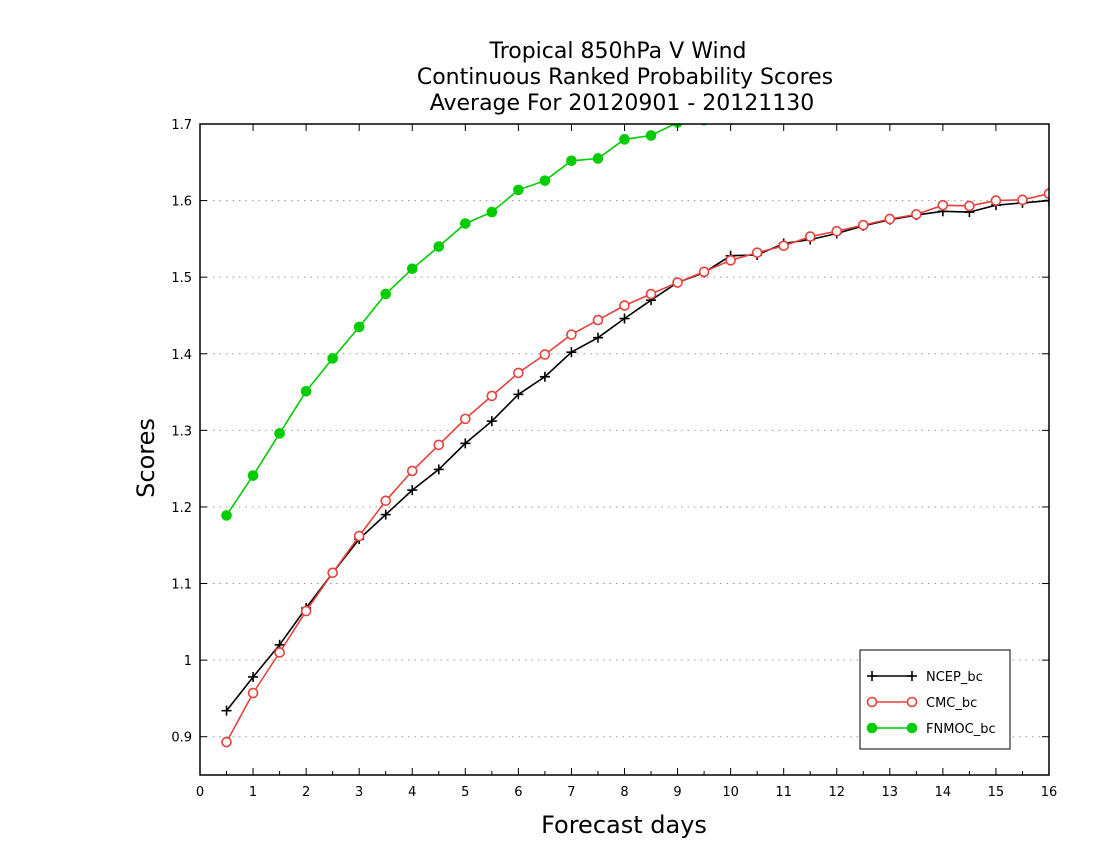 Image resolution: width=1100 pixels, height=850 pixels. Describe the element at coordinates (836, 792) in the screenshot. I see `x-tick-label: 12` at that location.